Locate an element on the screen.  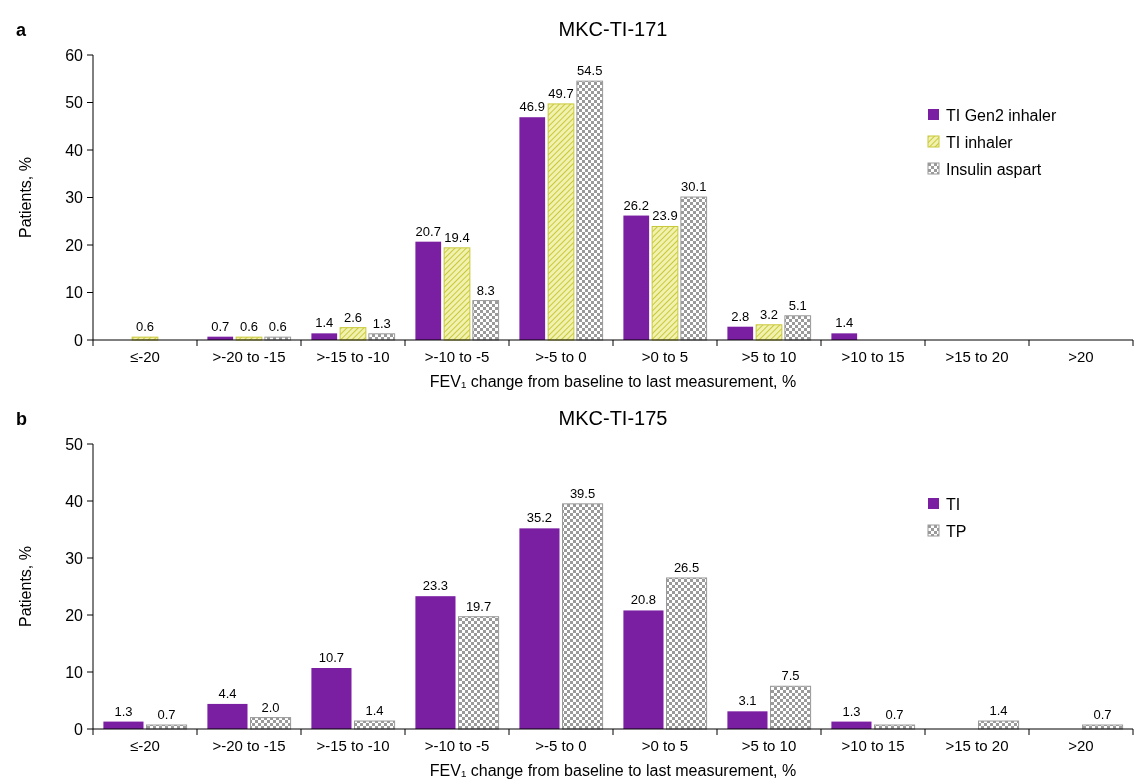
text: a is located at coordinates (21, 30).